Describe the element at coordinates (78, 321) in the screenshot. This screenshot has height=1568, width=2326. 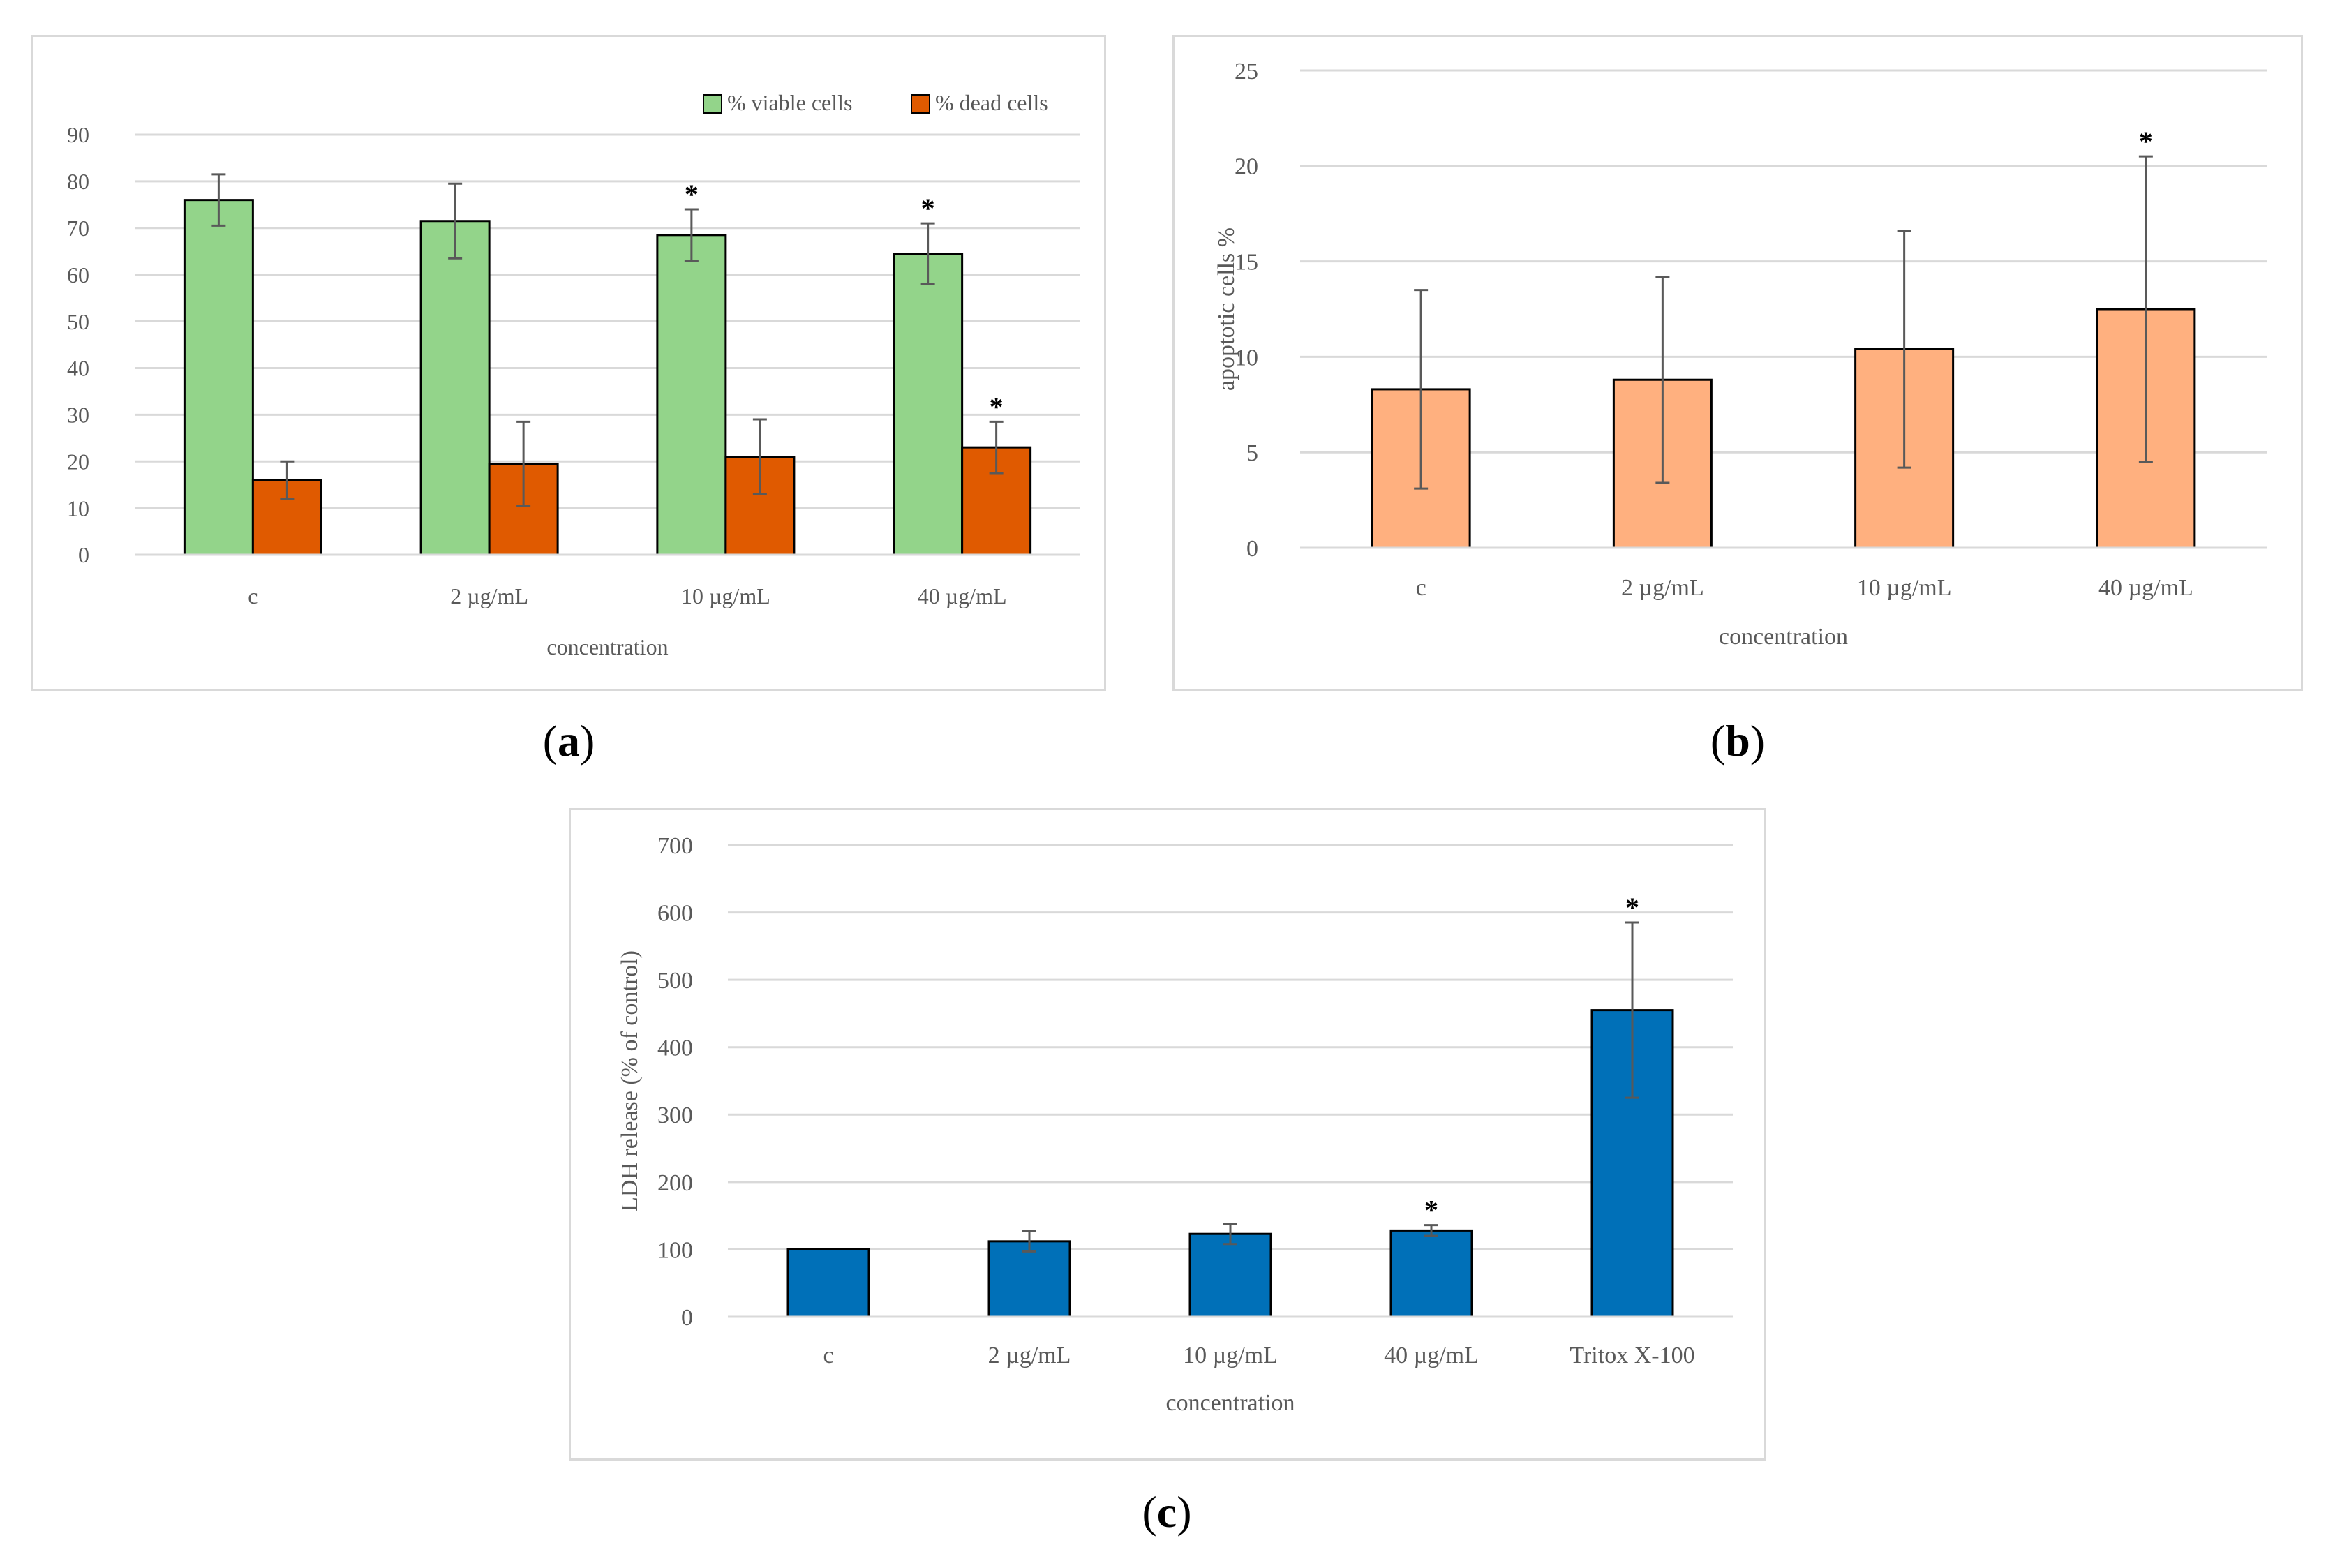
I see `y-tick-label: 50` at that location.